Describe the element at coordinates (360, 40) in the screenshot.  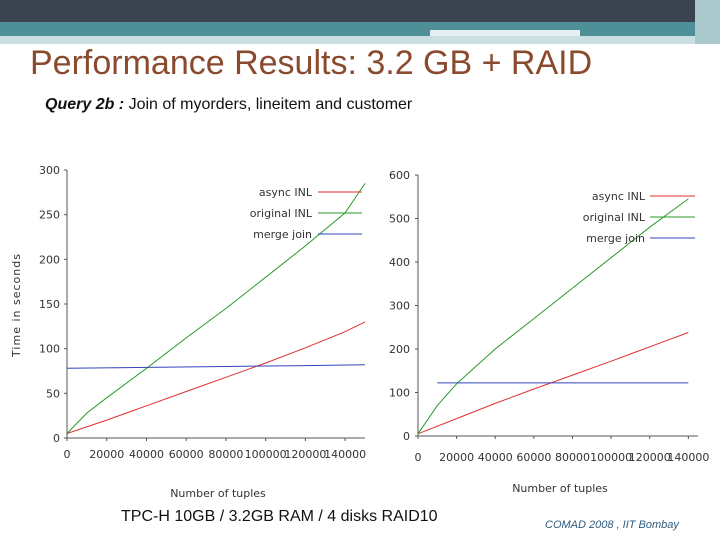
I see `slide-header-light-band` at that location.